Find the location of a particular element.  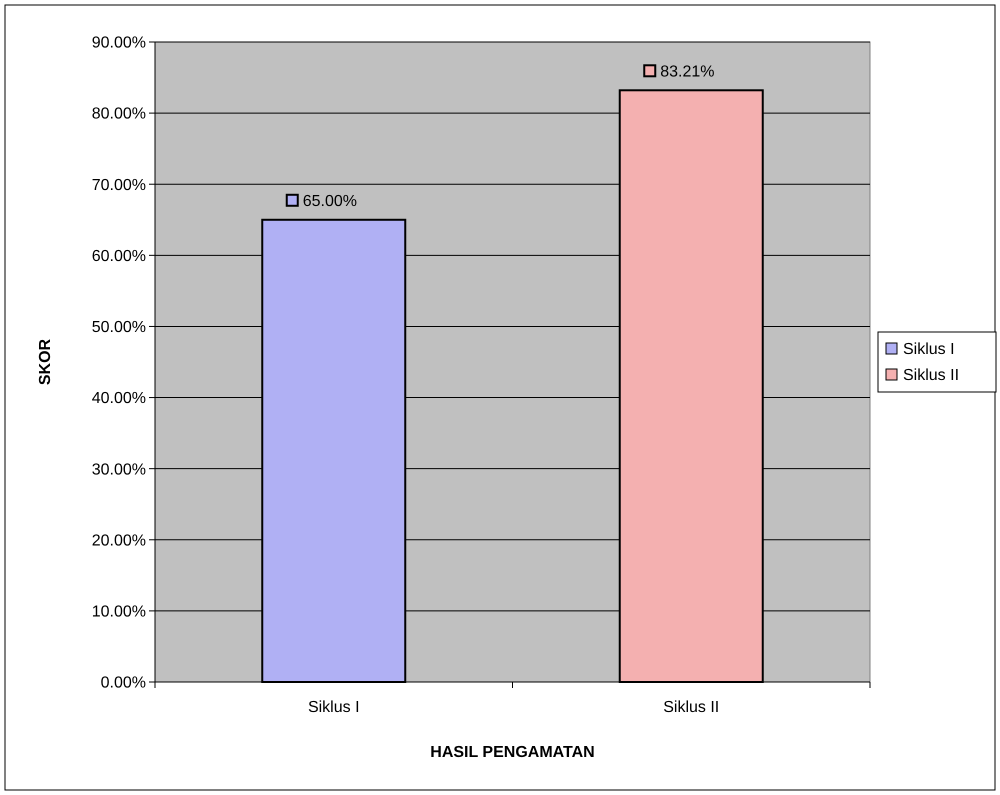

legend-label: Siklus II is located at coordinates (931, 375).